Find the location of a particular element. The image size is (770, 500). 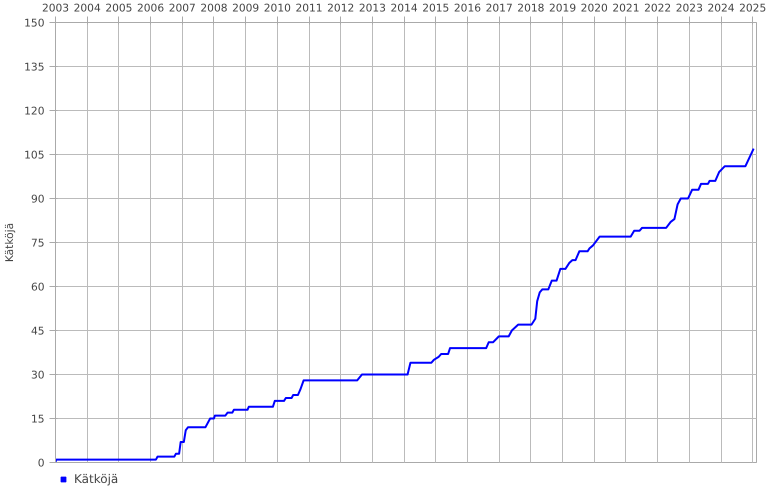

x-tick-label: 2018 is located at coordinates (531, 8).